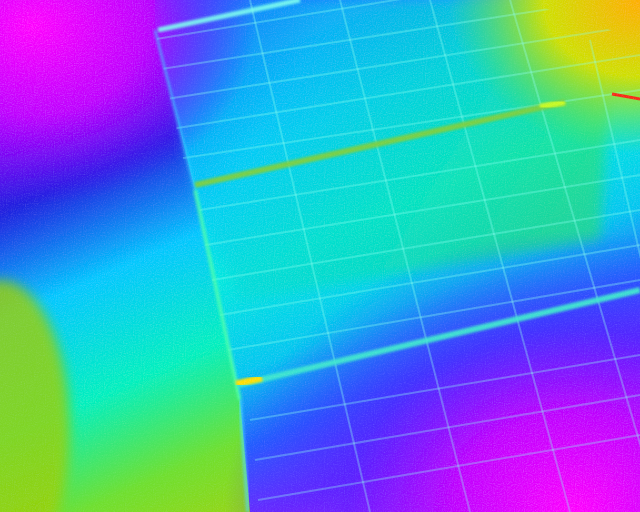  Describe the element at coordinates (552, 104) in the screenshot. I see `rail-upper-end-highlight` at that location.